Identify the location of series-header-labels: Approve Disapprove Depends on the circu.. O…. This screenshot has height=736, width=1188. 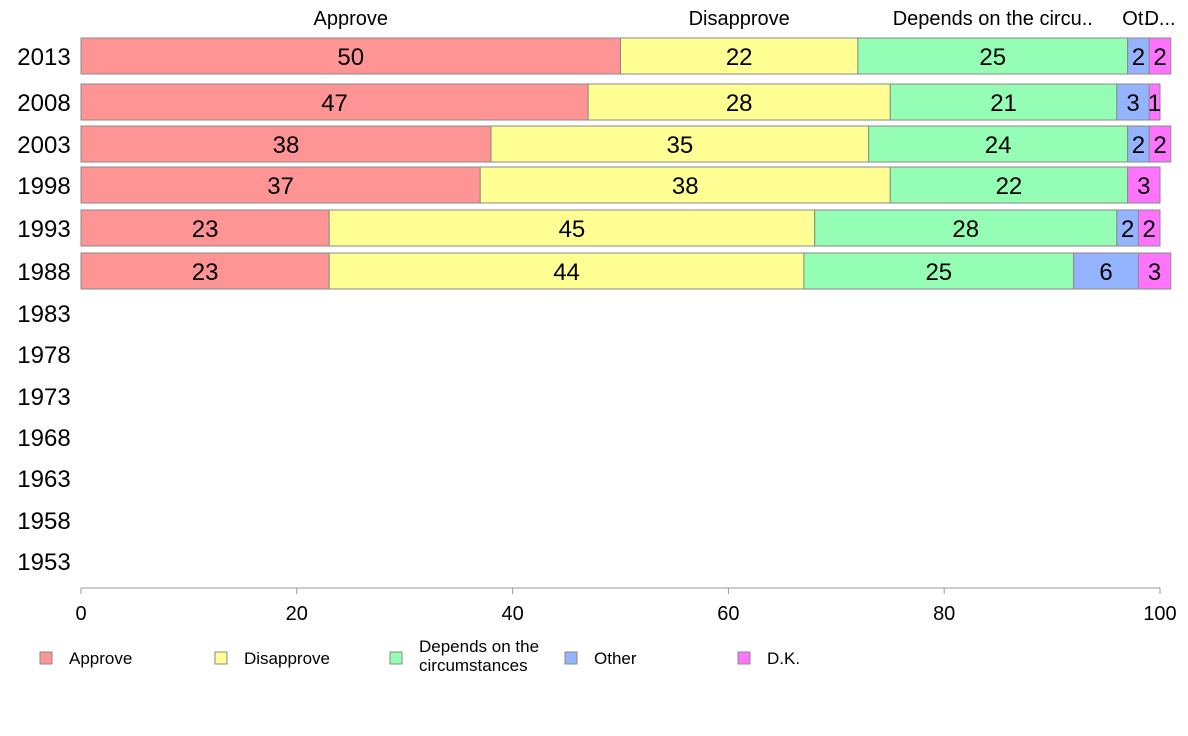
(745, 19).